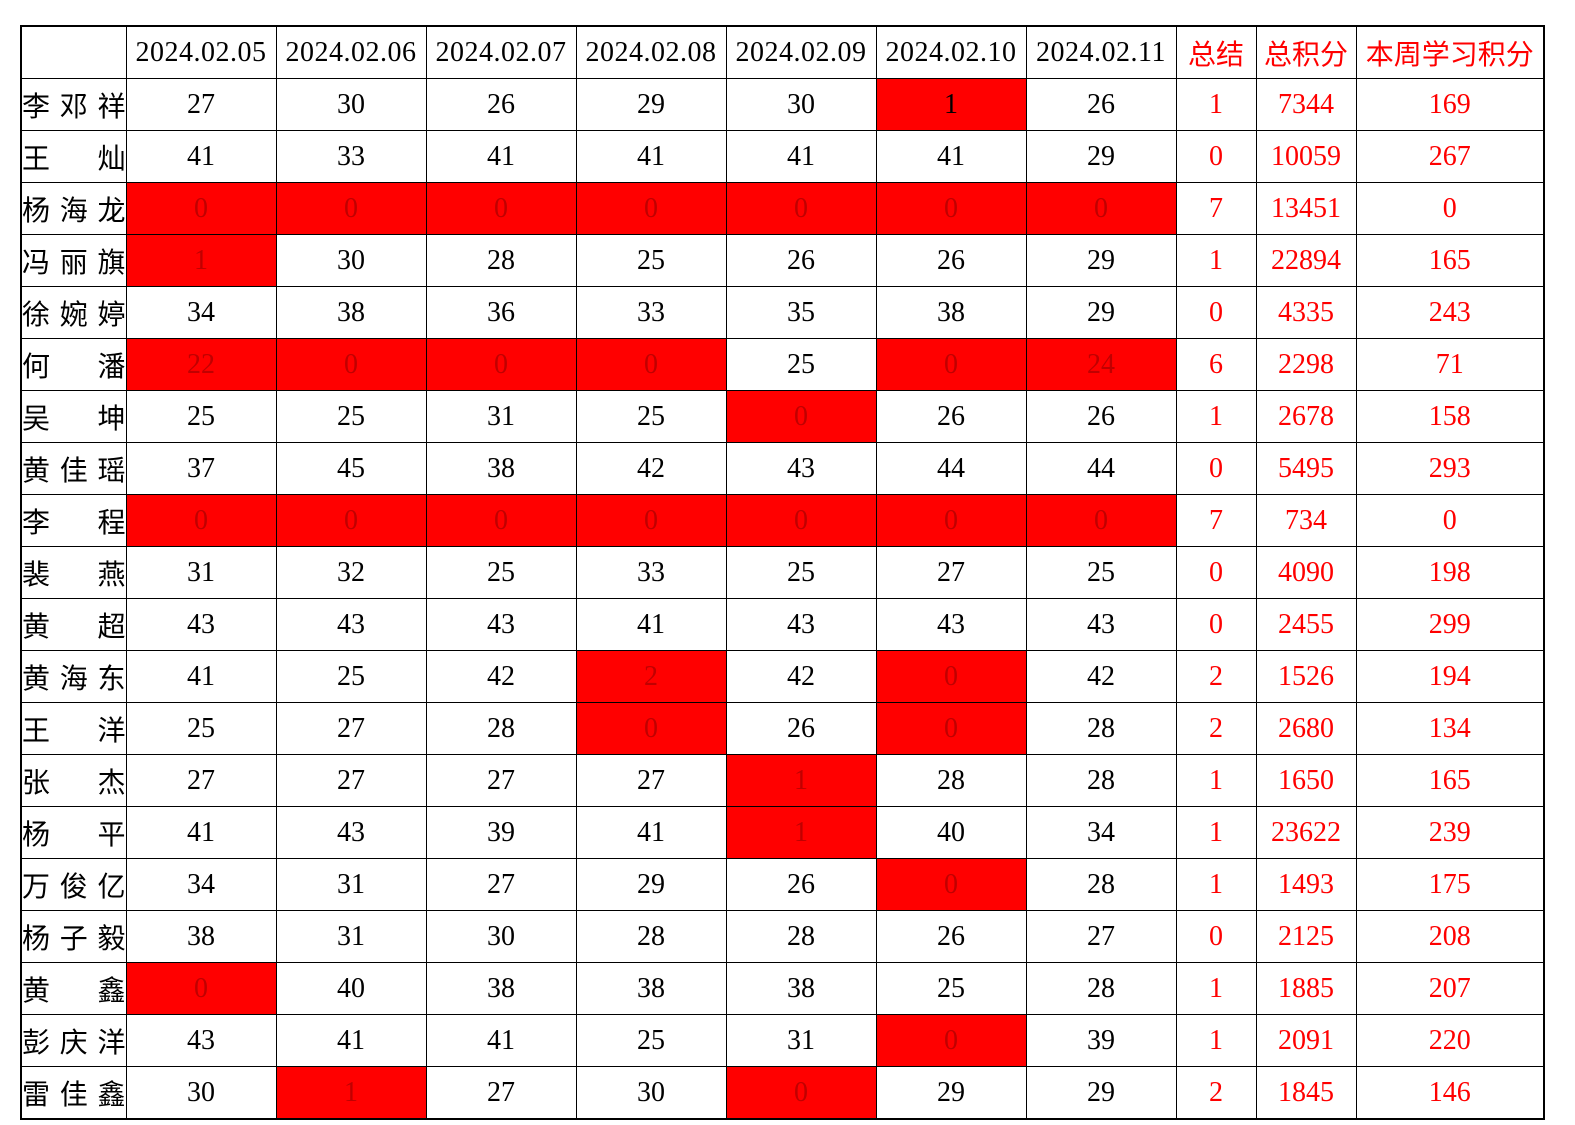  What do you see at coordinates (1306, 936) in the screenshot?
I see `total-points-cell: 2125` at bounding box center [1306, 936].